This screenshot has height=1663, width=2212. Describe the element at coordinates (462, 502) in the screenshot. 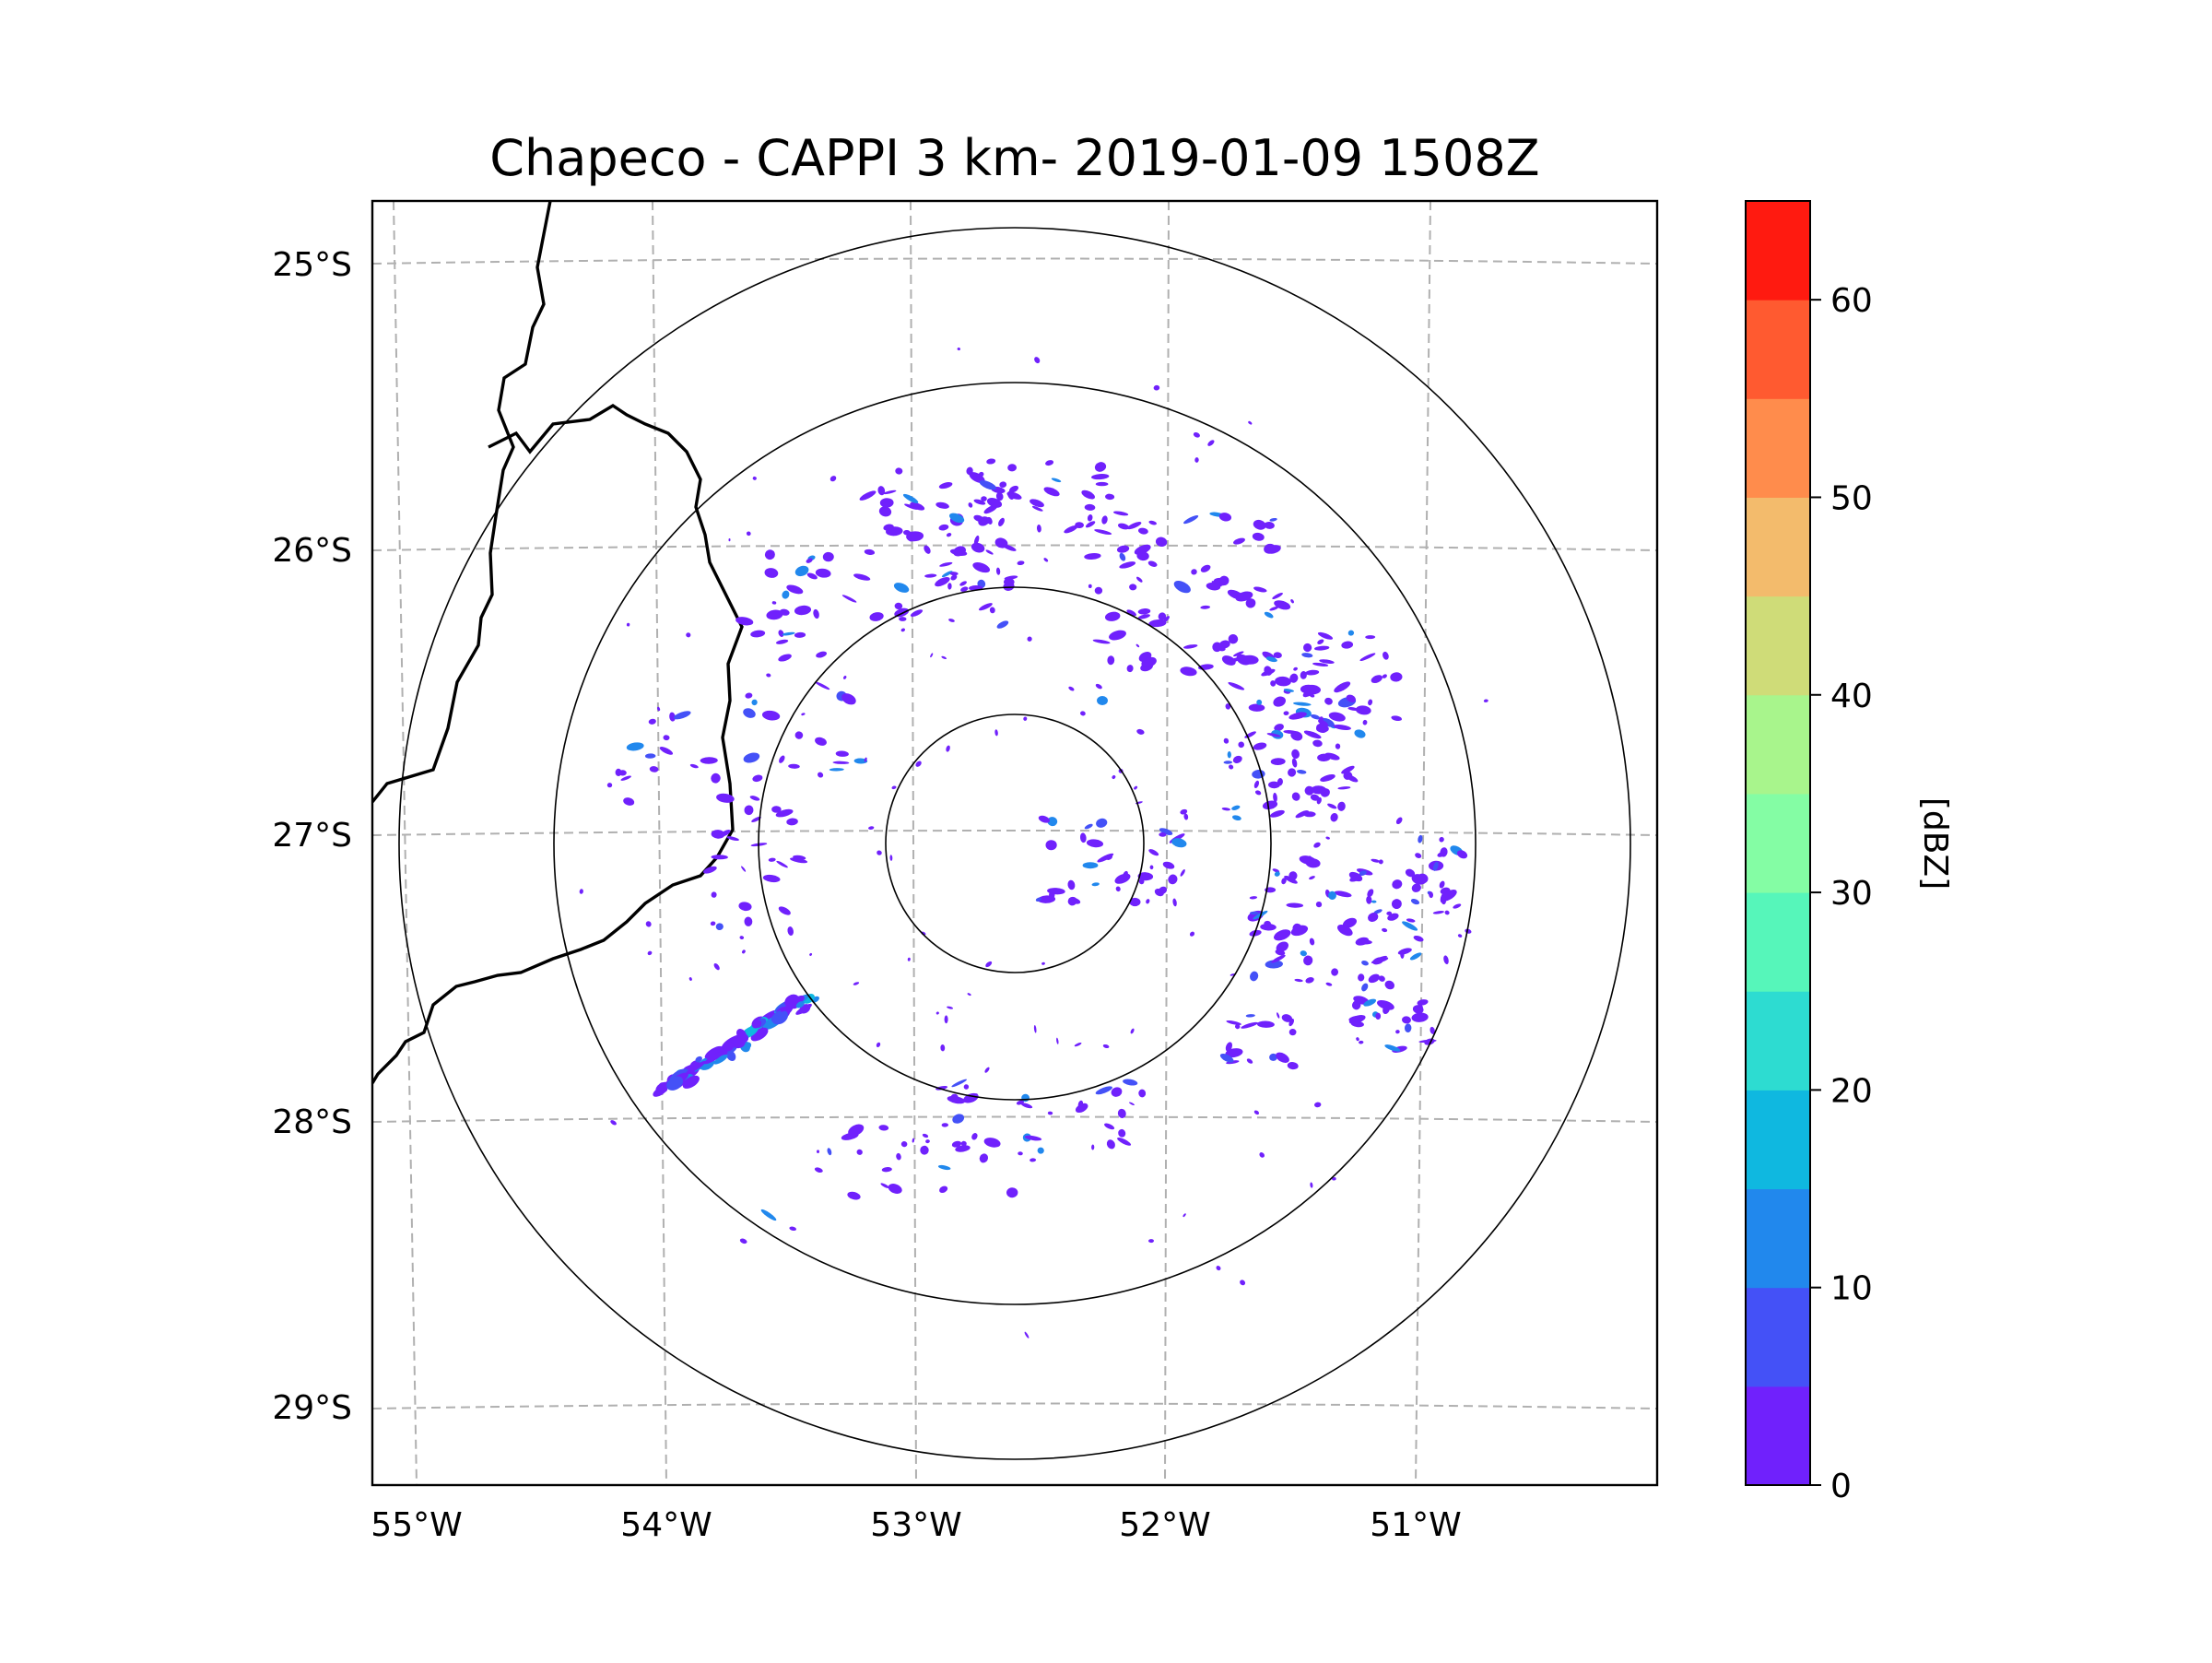

I see `argentina-border` at that location.